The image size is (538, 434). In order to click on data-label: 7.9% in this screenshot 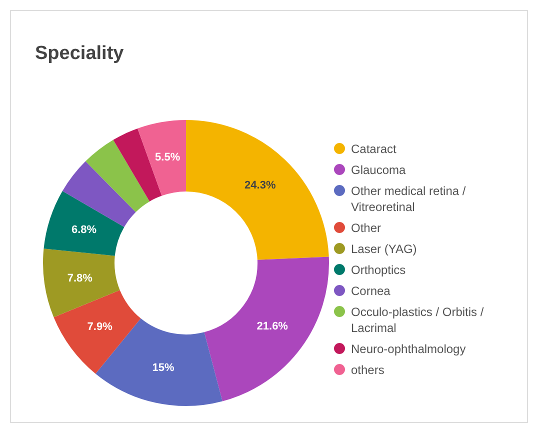, I will do `click(100, 326)`.